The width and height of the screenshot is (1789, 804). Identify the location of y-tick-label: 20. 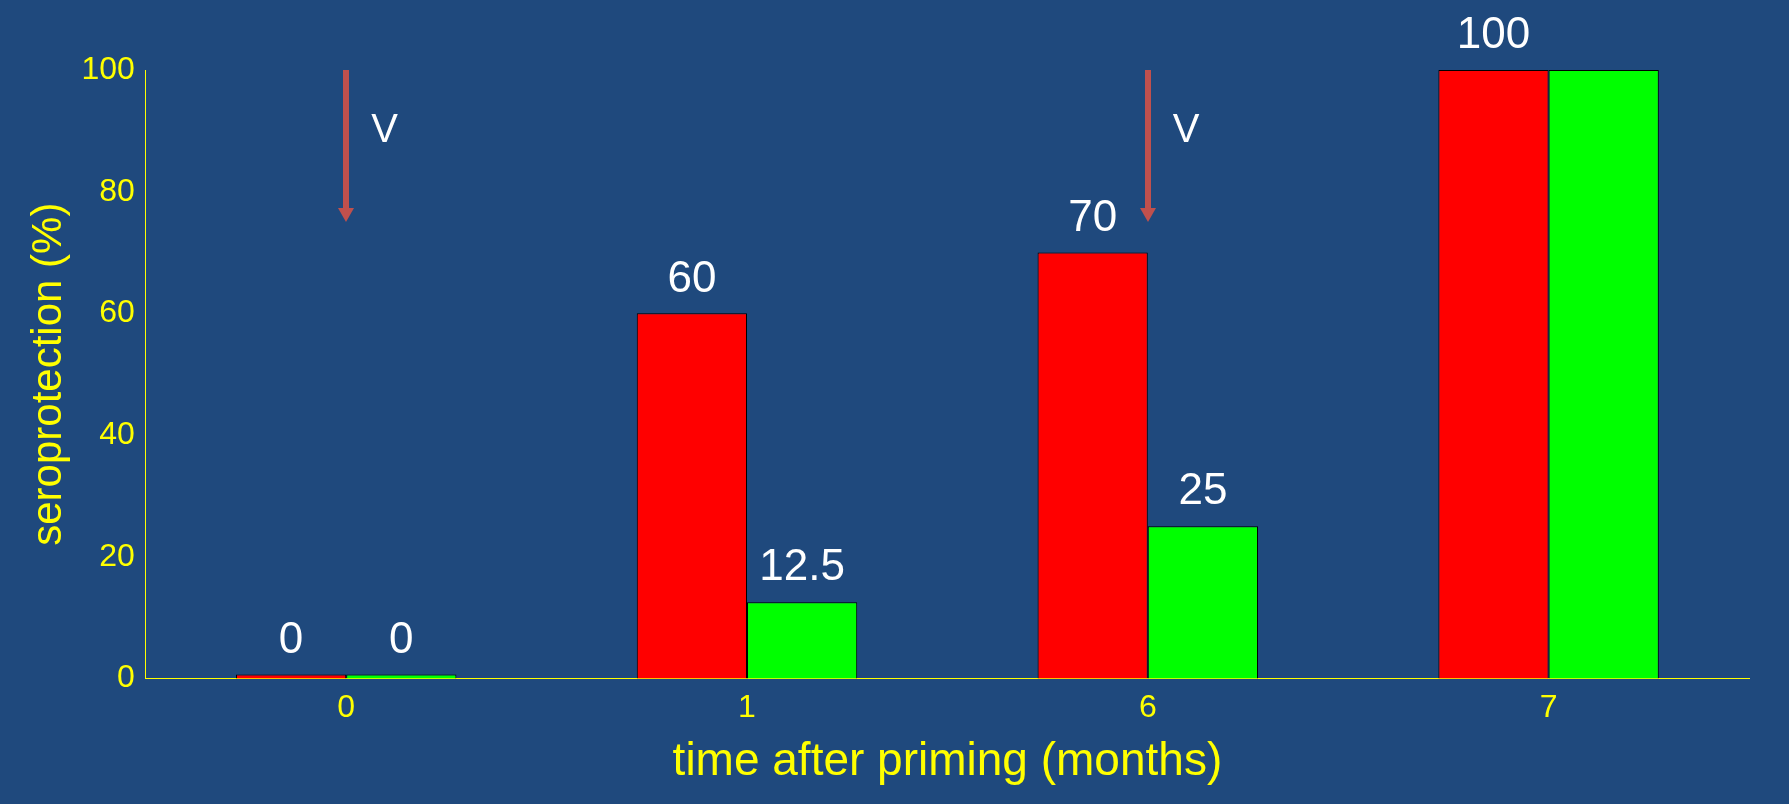
(117, 554).